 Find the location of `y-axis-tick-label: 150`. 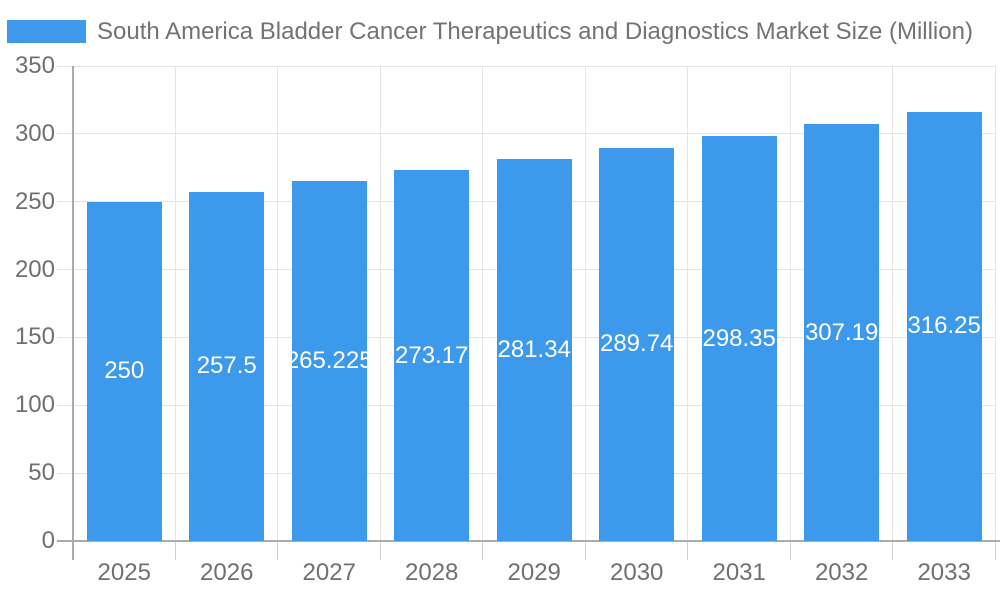

y-axis-tick-label: 150 is located at coordinates (34, 337).